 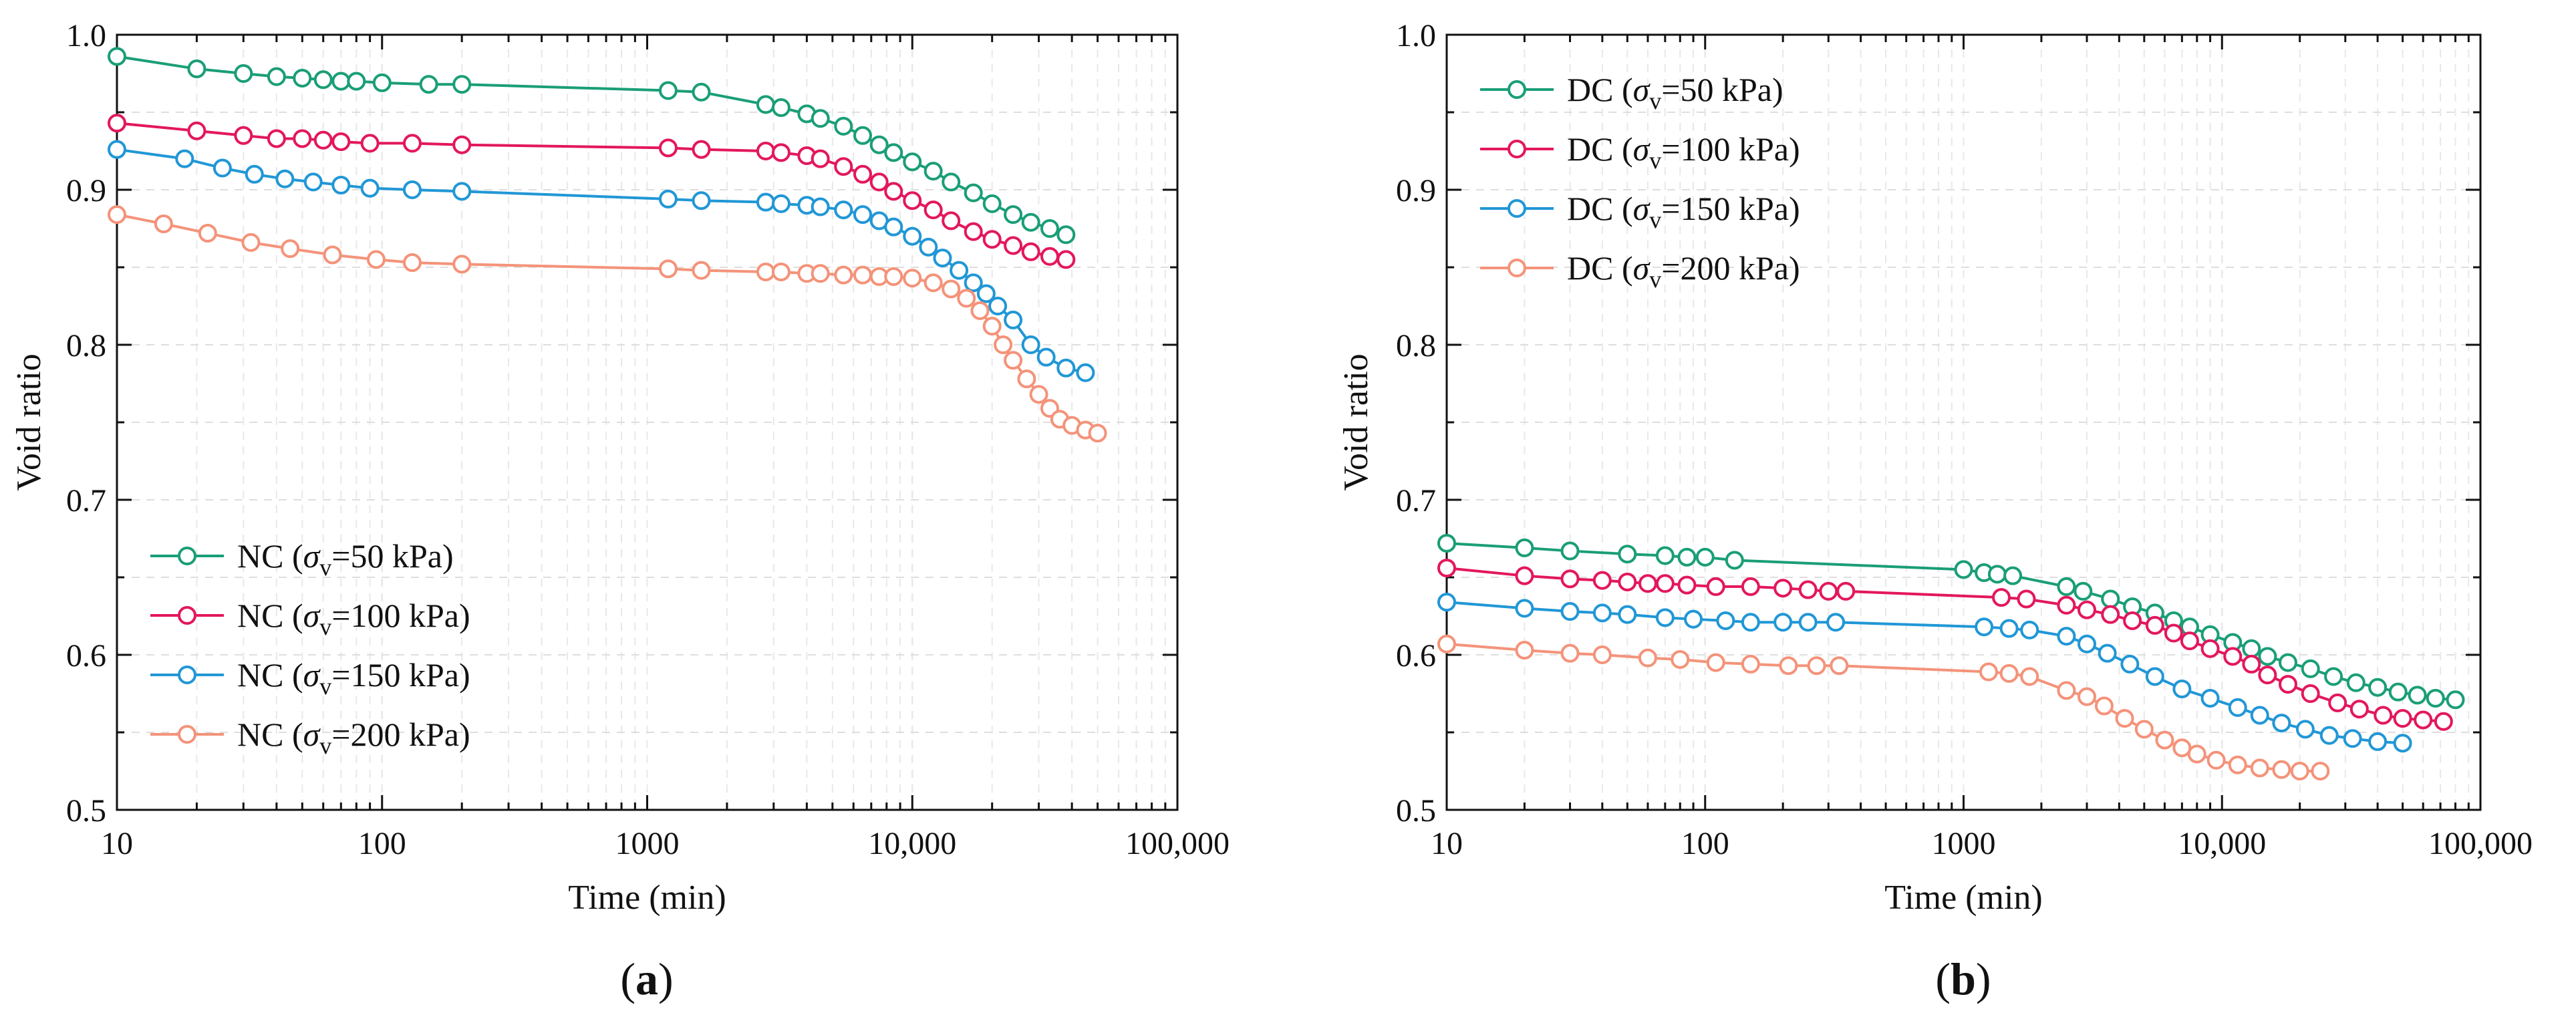 What do you see at coordinates (1964, 843) in the screenshot?
I see `x-tick-label: 1000` at bounding box center [1964, 843].